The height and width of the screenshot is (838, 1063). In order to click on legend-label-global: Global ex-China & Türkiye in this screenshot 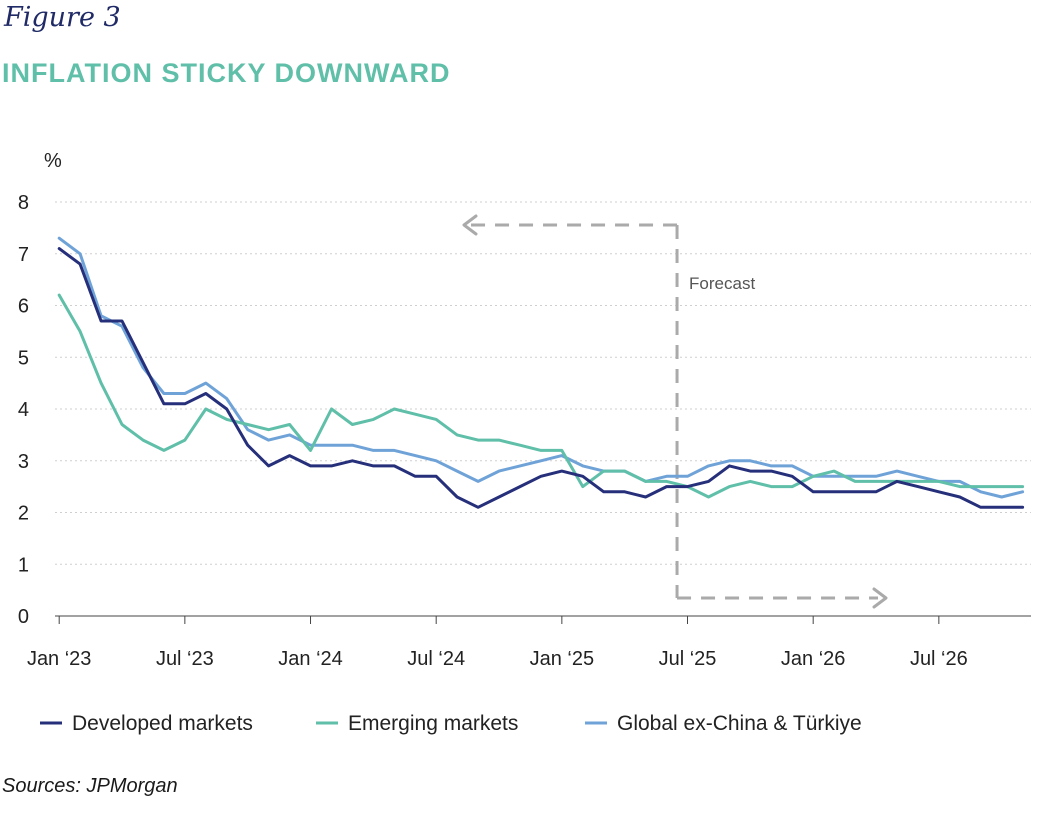, I will do `click(739, 723)`.